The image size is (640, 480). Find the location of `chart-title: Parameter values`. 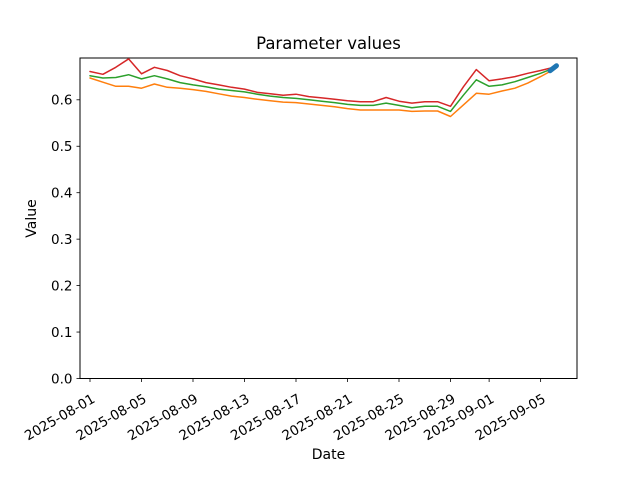

chart-title: Parameter values is located at coordinates (328, 43).